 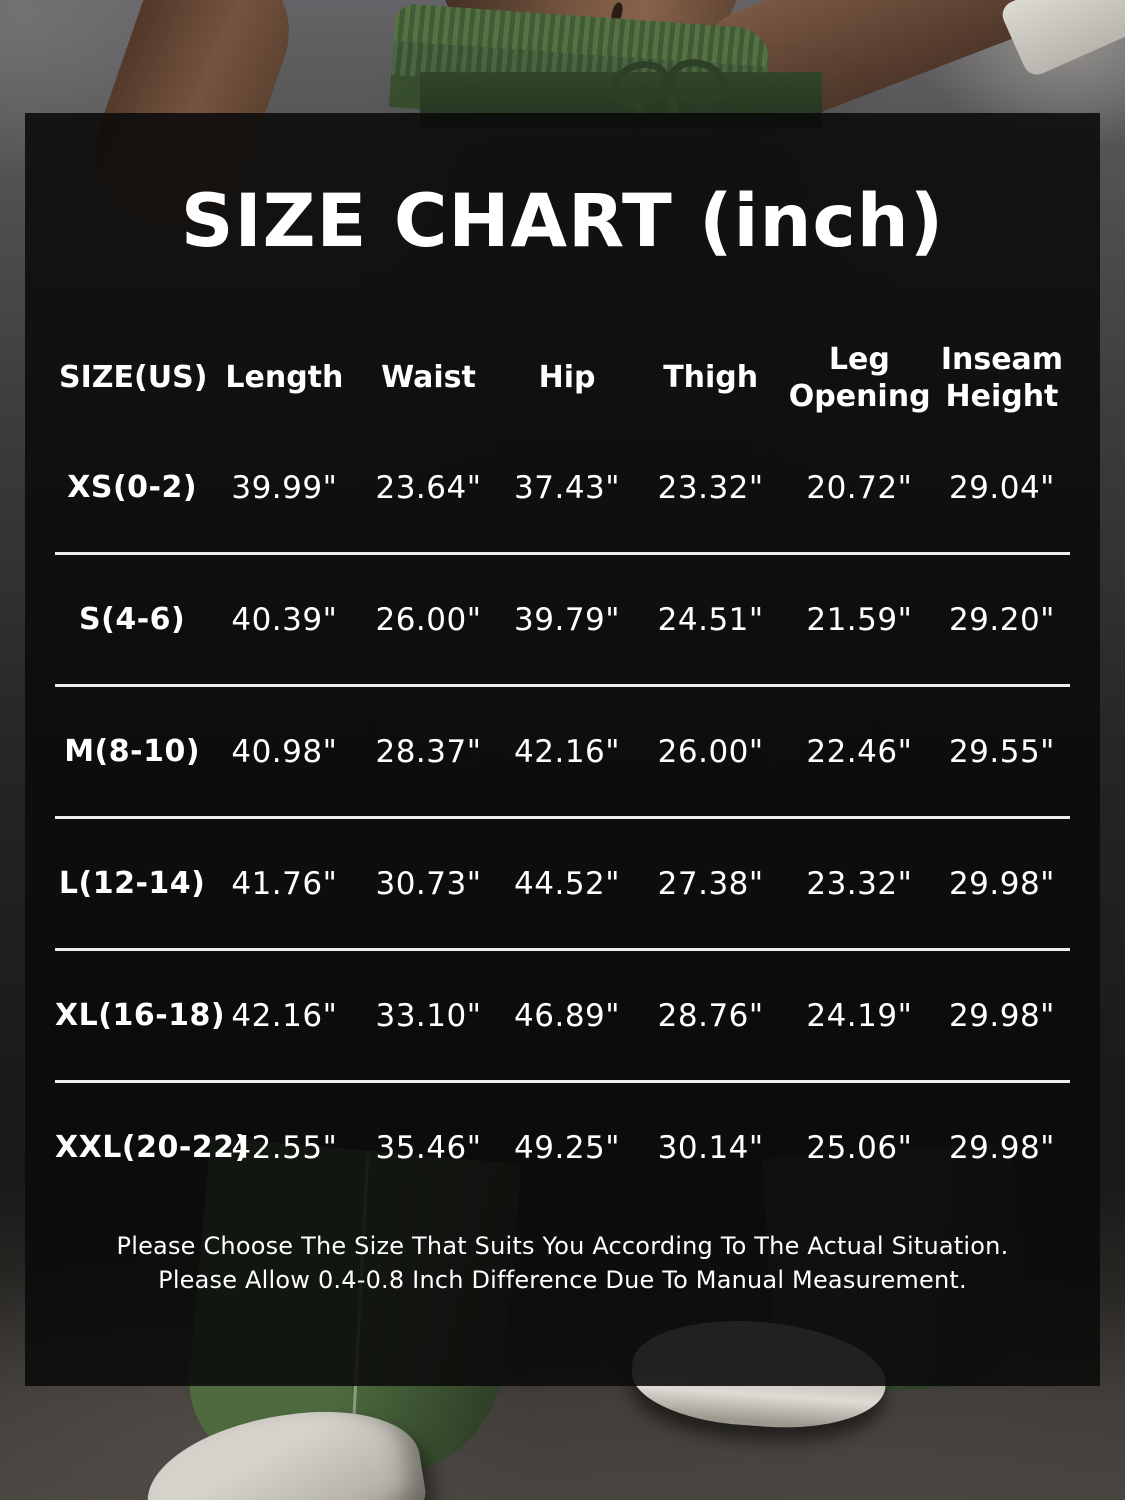 What do you see at coordinates (859, 378) in the screenshot?
I see `column-header-leg-opening: Leg Opening` at bounding box center [859, 378].